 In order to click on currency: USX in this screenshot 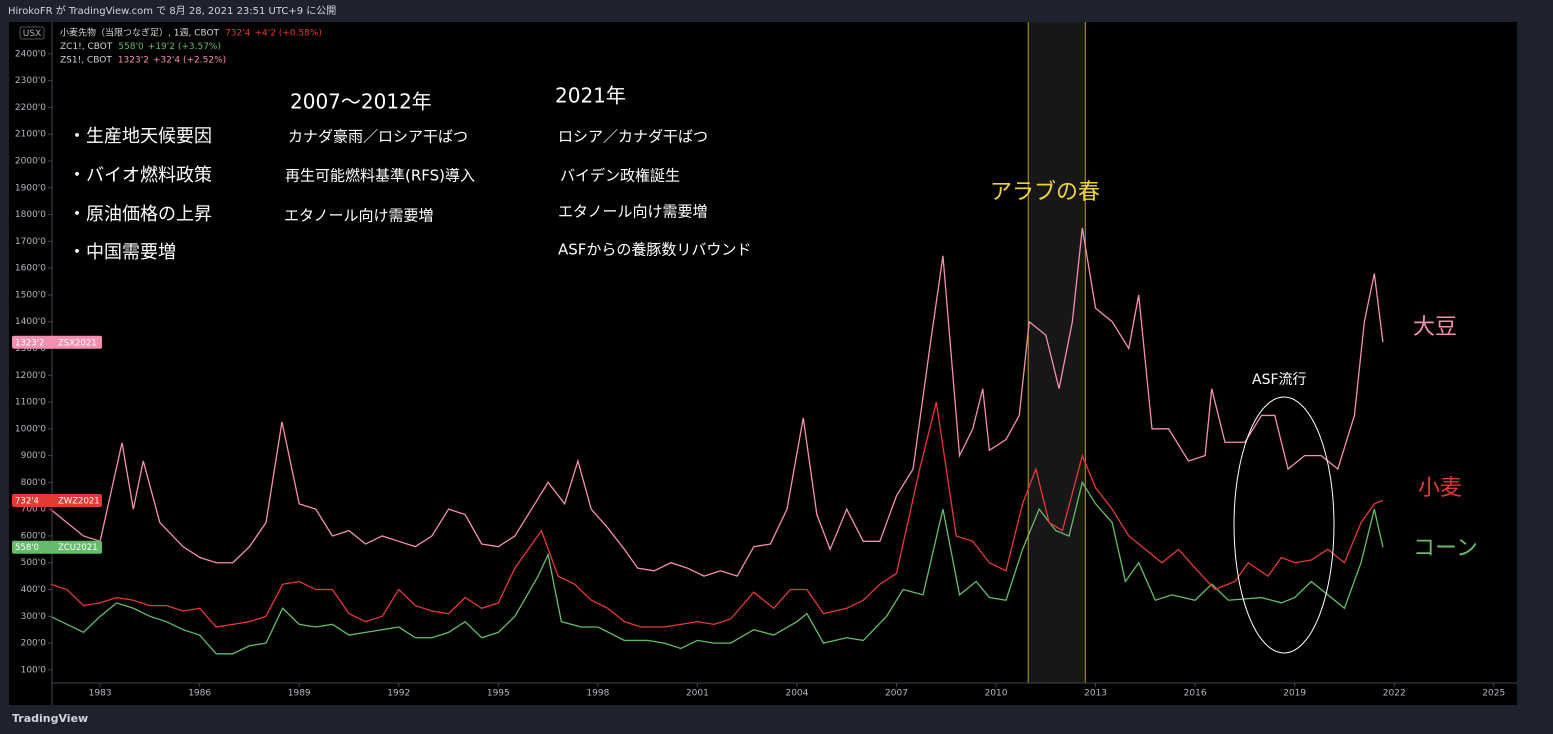, I will do `click(32, 34)`.